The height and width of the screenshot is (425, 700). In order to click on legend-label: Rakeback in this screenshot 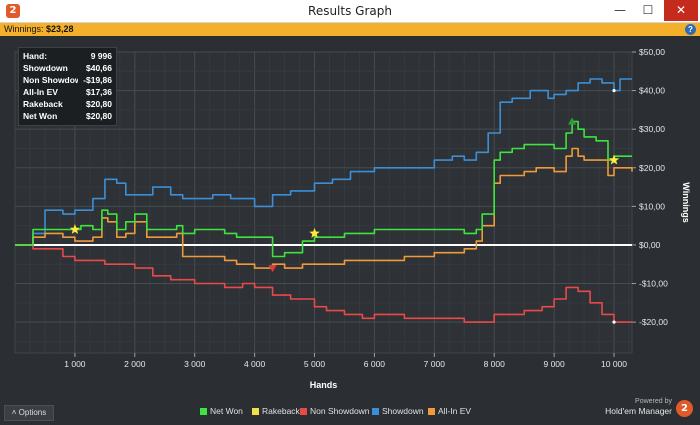, I will do `click(281, 411)`.